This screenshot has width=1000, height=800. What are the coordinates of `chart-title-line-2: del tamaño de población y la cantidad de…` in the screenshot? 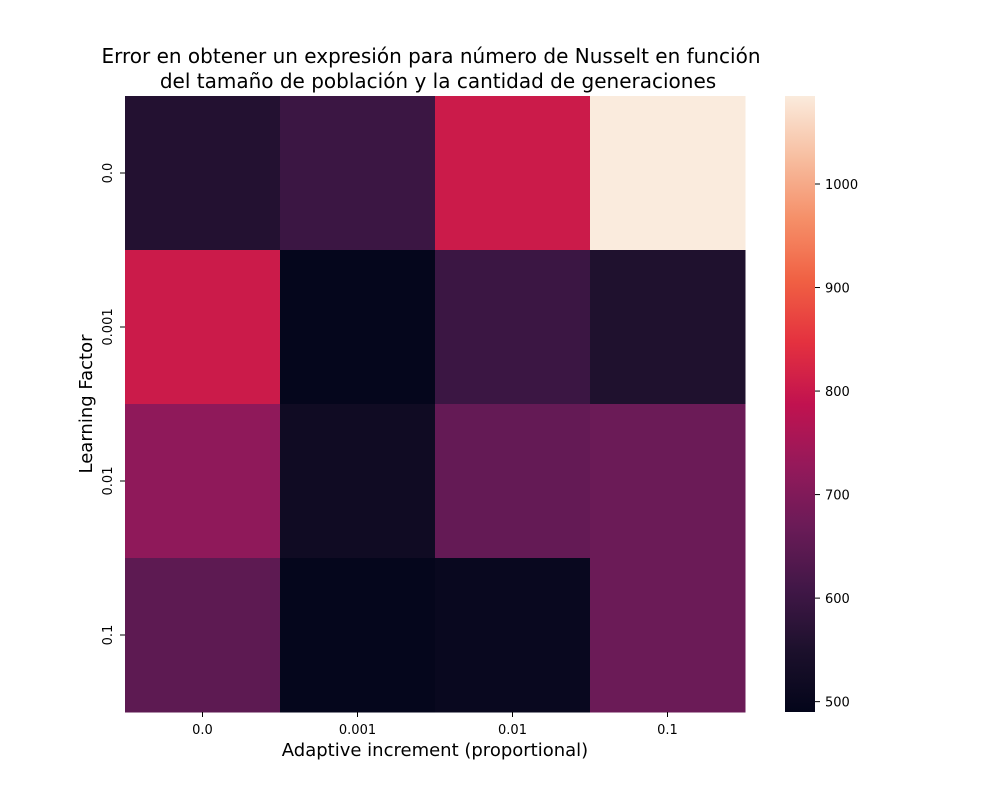 It's located at (438, 81).